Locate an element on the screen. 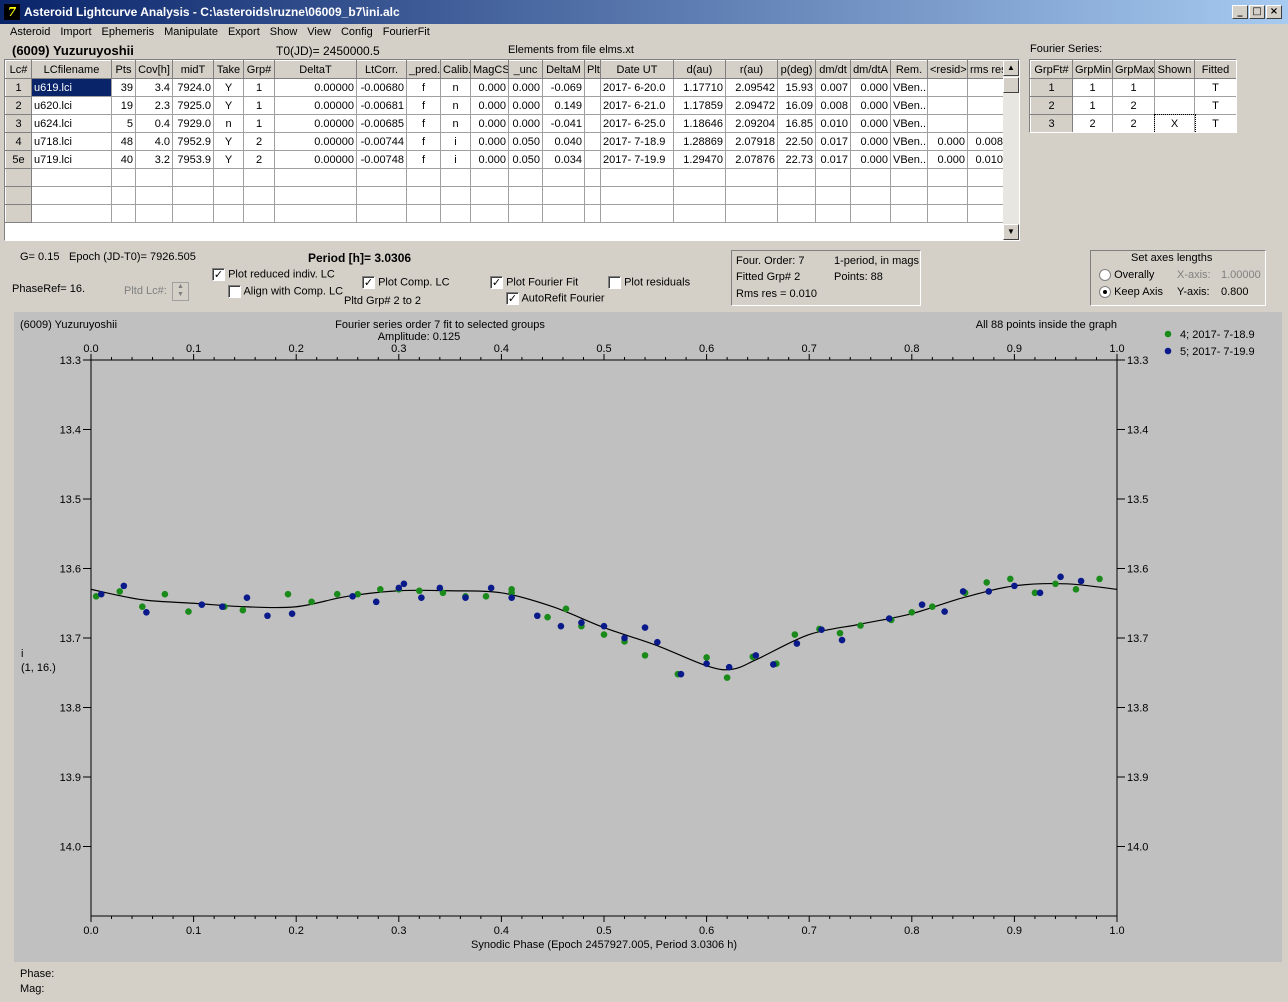 Image resolution: width=1288 pixels, height=1002 pixels. table-cell: 0.00000 is located at coordinates (315, 123).